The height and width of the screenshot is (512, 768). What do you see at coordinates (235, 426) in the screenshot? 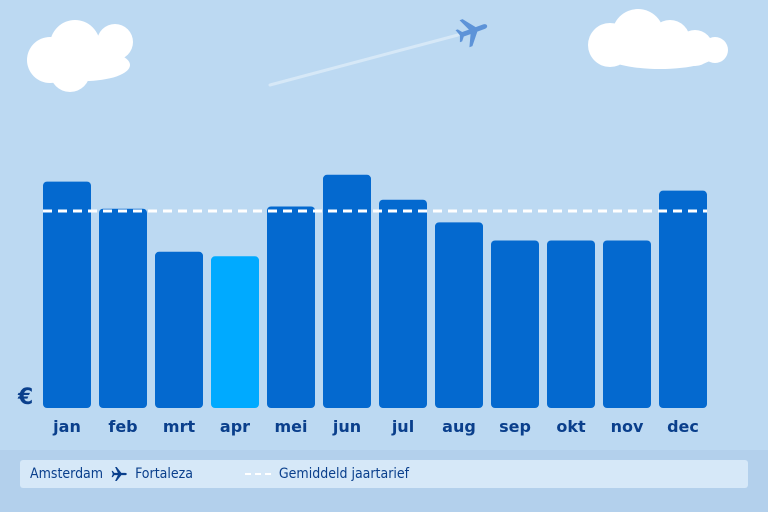
I see `month-label-apr: apr` at bounding box center [235, 426].